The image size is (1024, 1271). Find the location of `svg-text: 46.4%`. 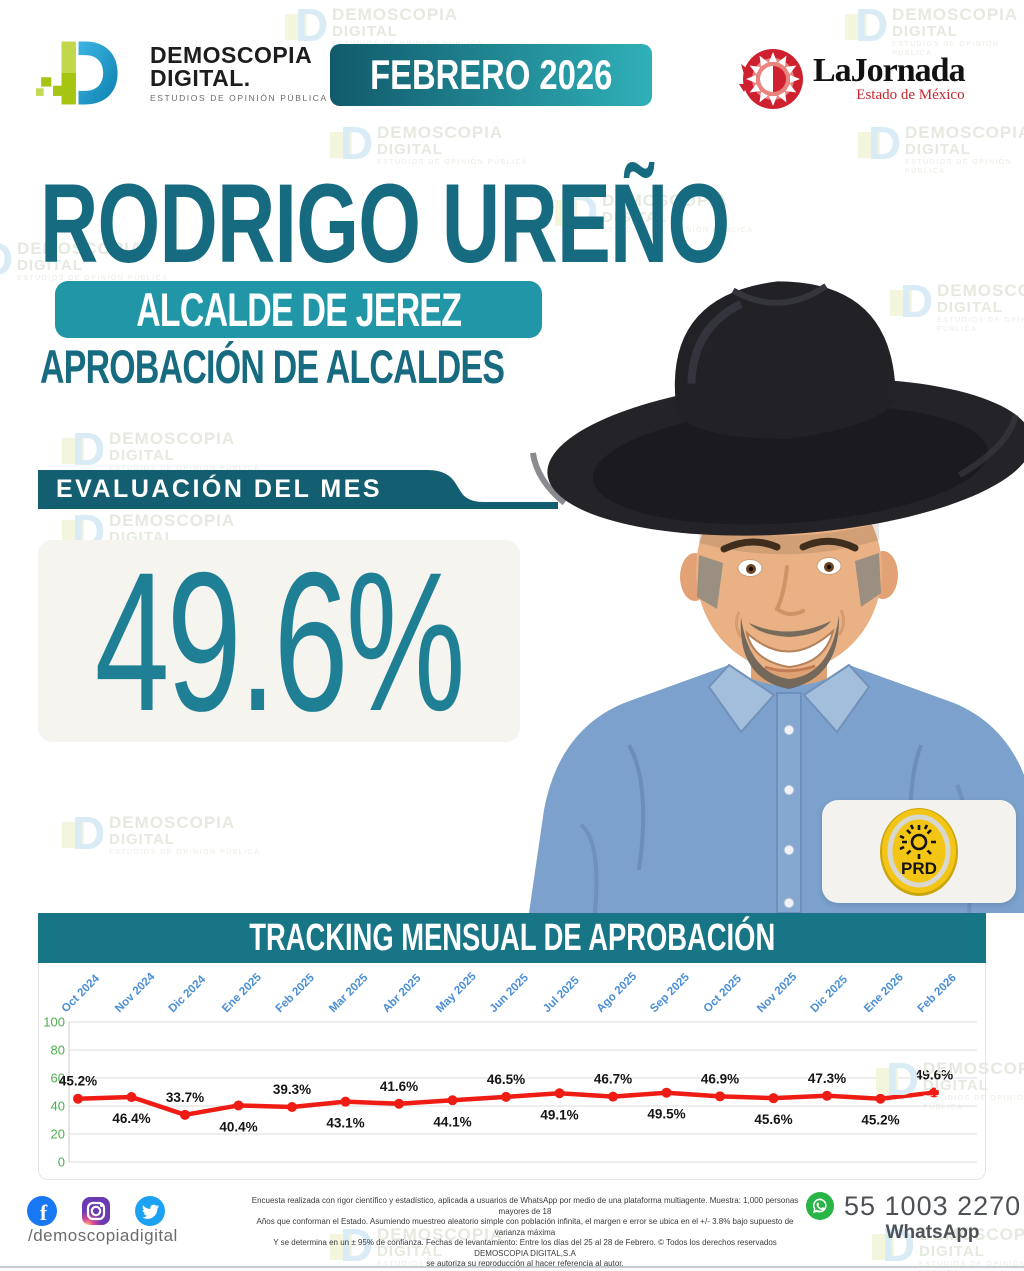

svg-text: 46.4% is located at coordinates (131, 1118).